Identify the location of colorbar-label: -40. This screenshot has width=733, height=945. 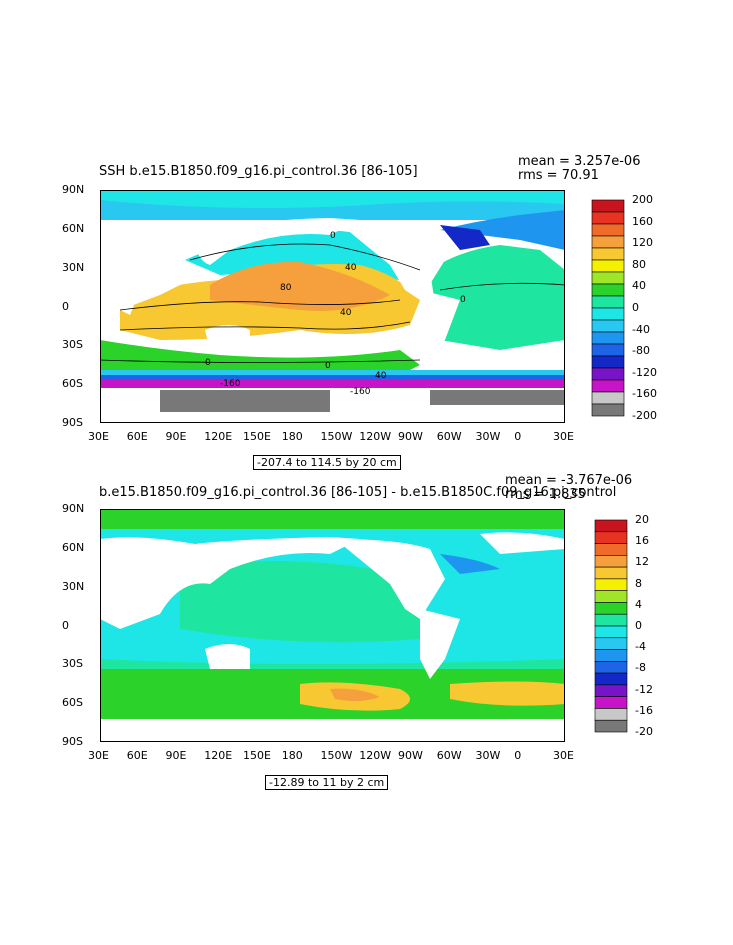
(641, 329).